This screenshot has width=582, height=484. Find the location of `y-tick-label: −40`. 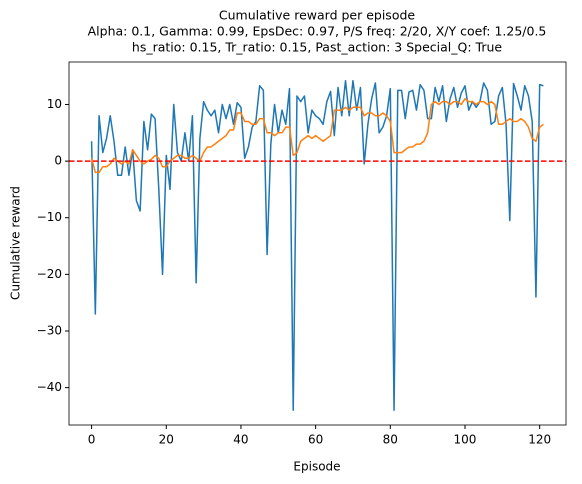

y-tick-label: −40 is located at coordinates (49, 387).